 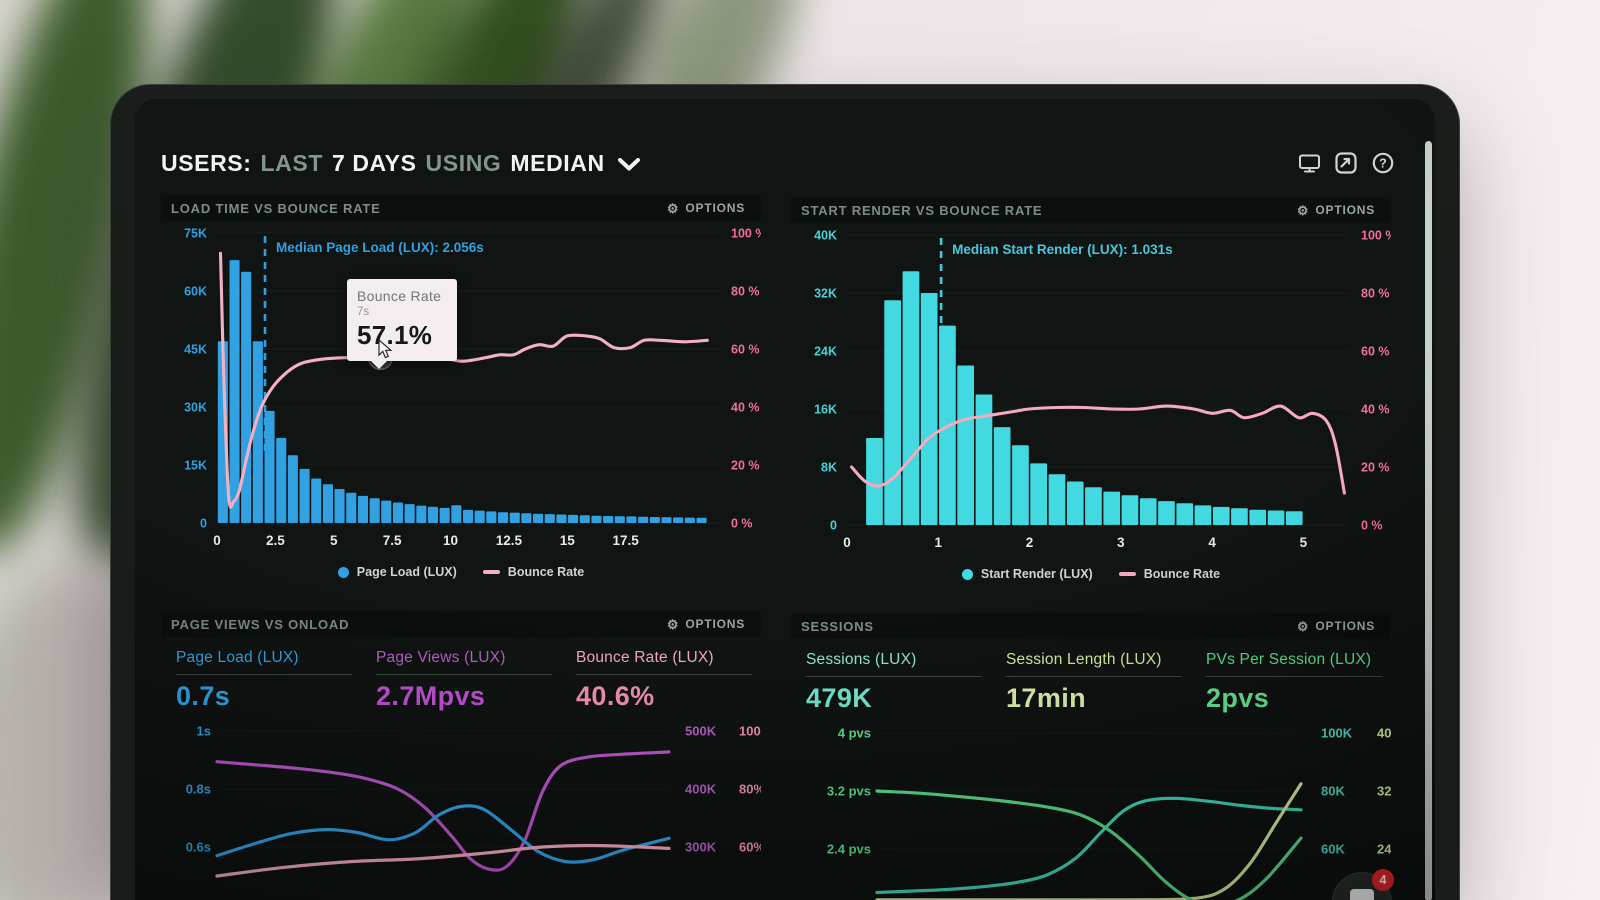 I want to click on tooltip-subtitle: 7s, so click(x=363, y=312).